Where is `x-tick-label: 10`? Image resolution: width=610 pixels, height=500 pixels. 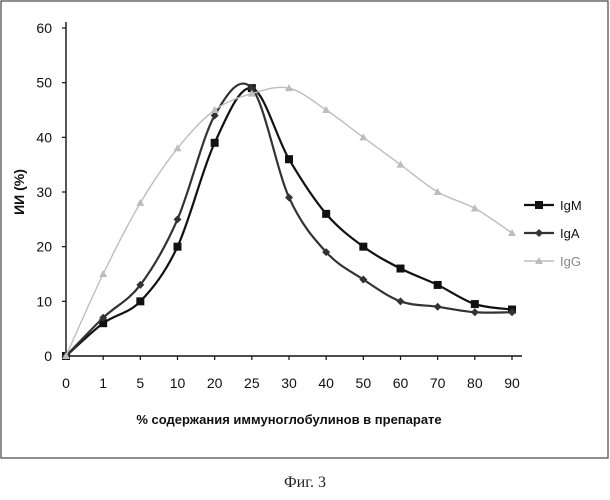 x-tick-label: 10 is located at coordinates (178, 383).